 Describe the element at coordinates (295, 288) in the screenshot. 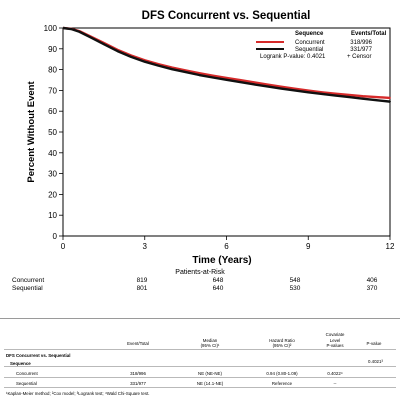

I see `risk-value: 530` at that location.